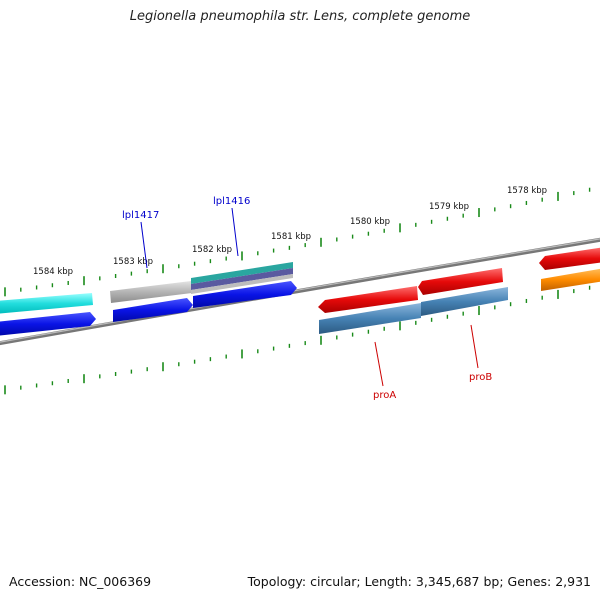 This screenshot has height=600, width=600. I want to click on gene-label-proa: proA, so click(384, 395).